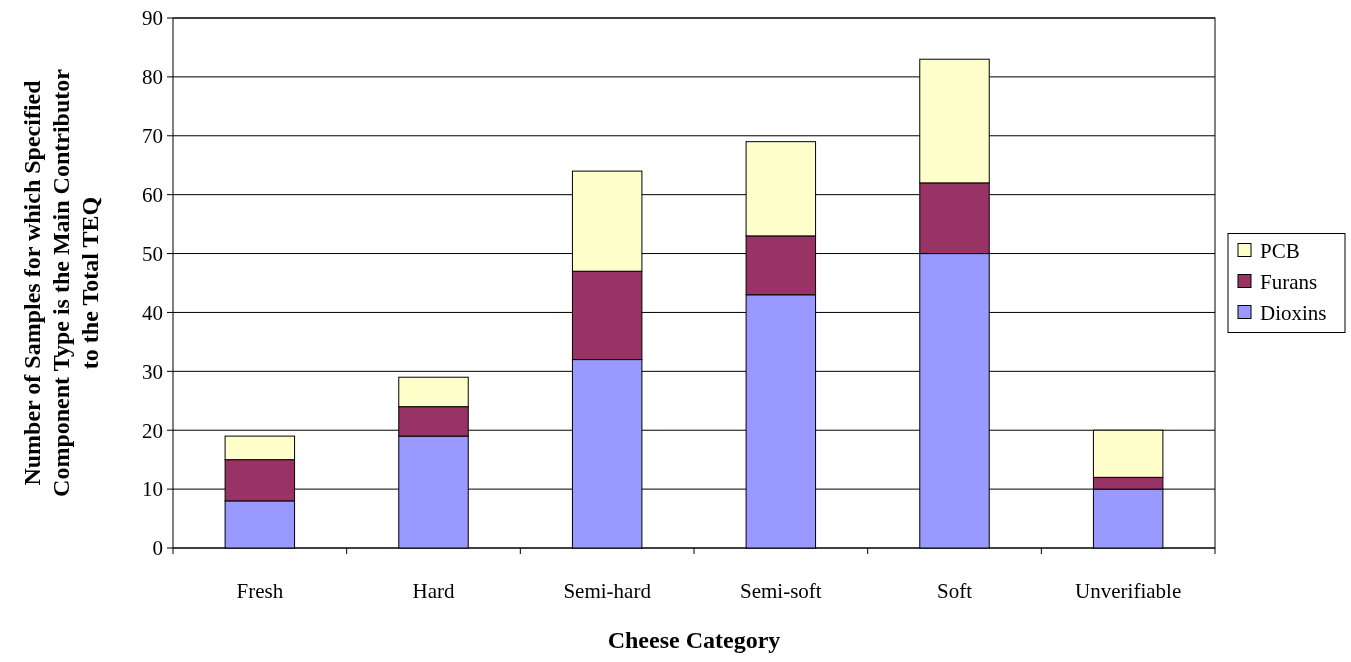  What do you see at coordinates (694, 640) in the screenshot?
I see `x-axis-title: Cheese Category` at bounding box center [694, 640].